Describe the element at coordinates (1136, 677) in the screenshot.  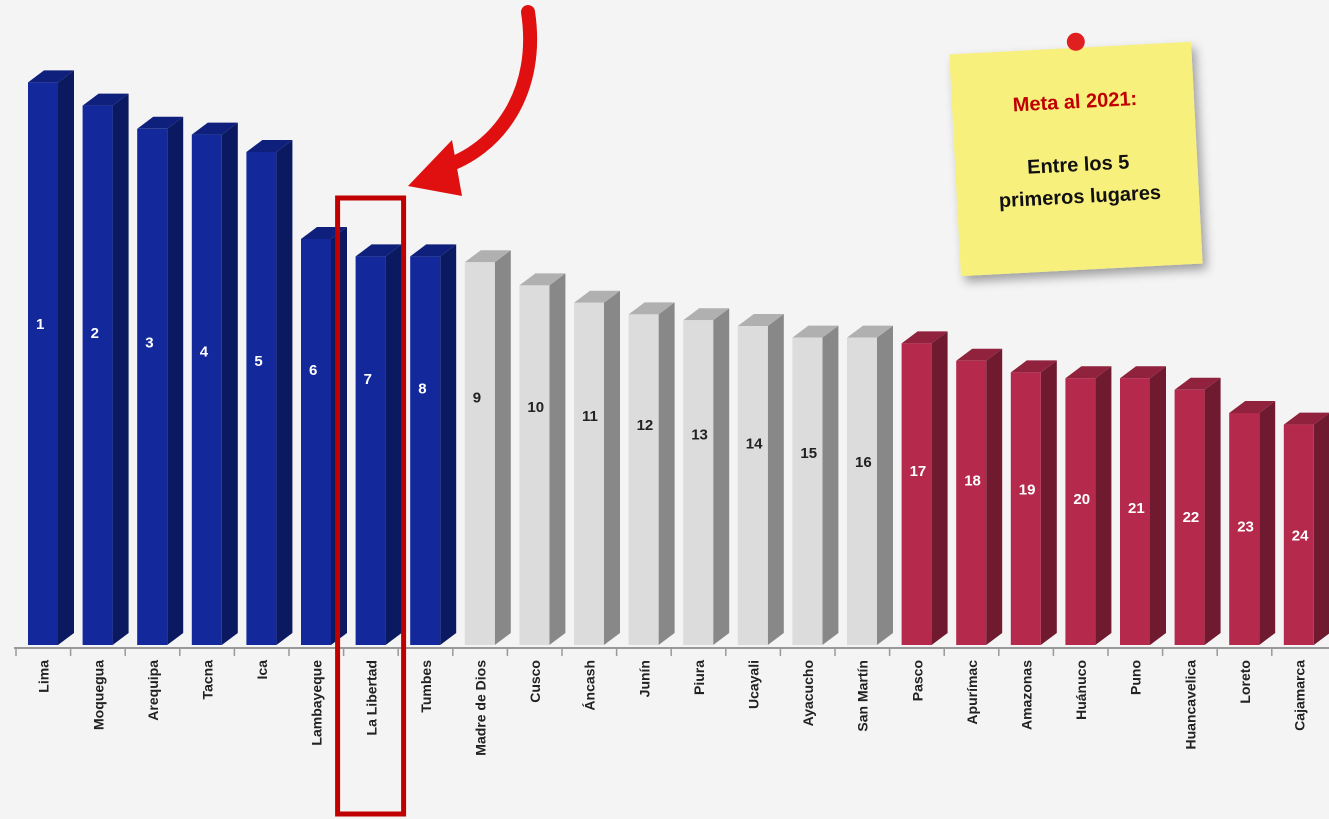
I see `x-tick-label: Puno` at that location.